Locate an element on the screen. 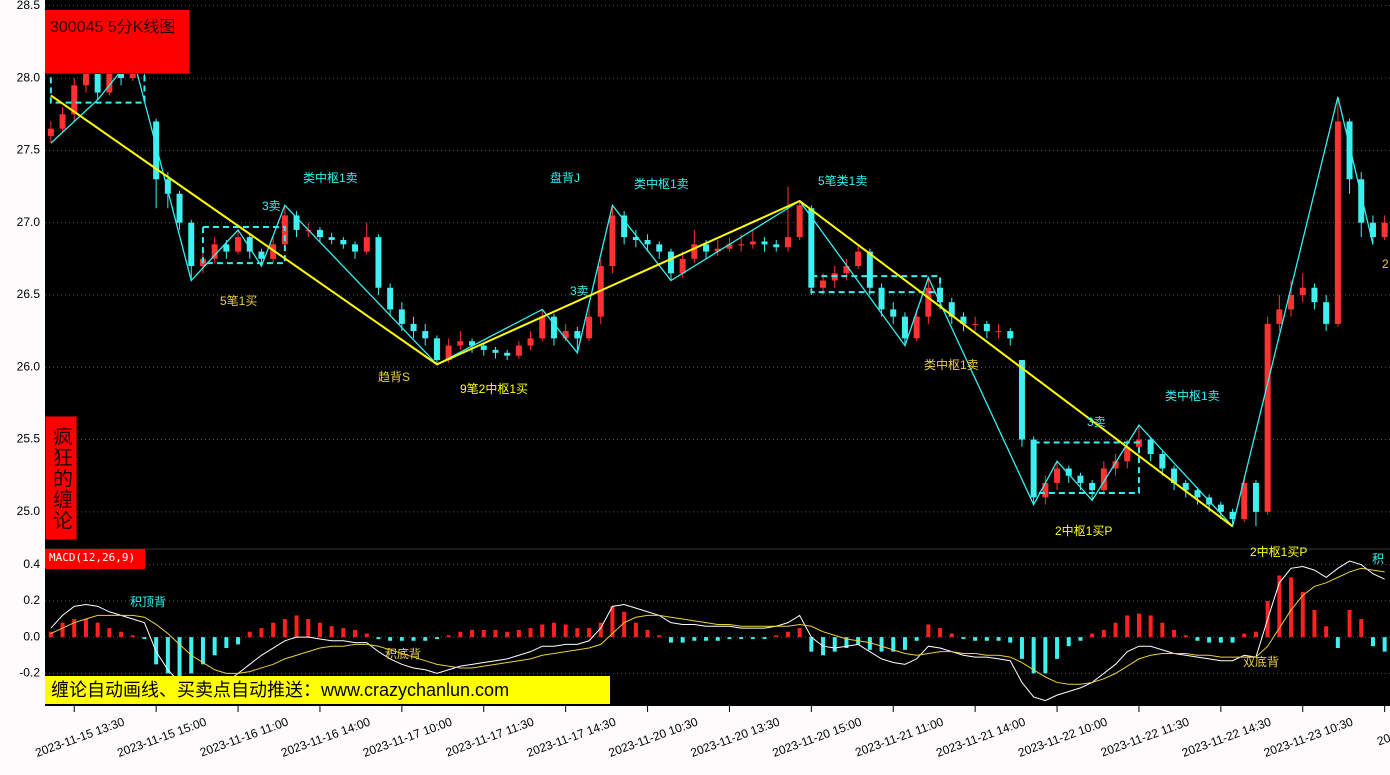  annotation: 双底背 is located at coordinates (1261, 661).